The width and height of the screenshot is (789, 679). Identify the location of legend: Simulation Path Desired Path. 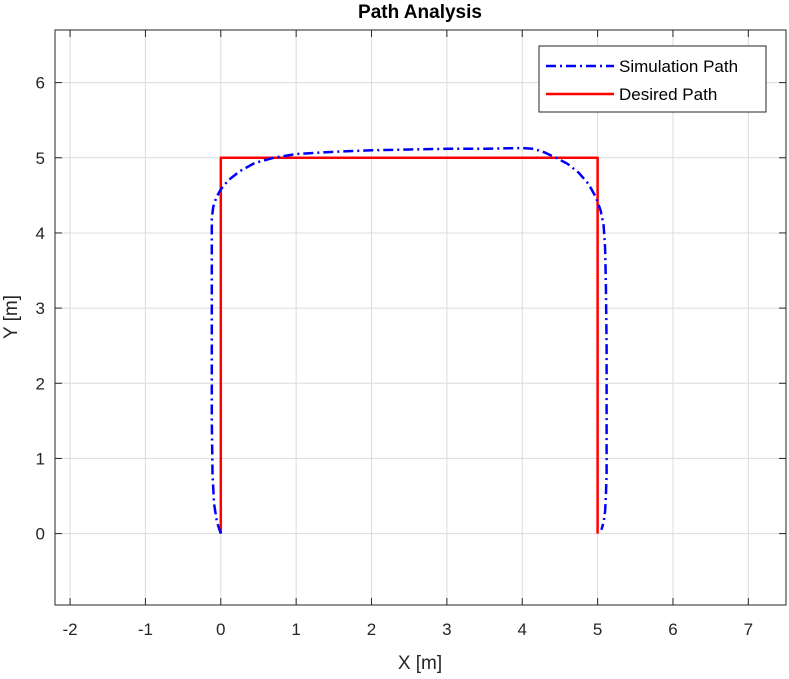
(652, 79).